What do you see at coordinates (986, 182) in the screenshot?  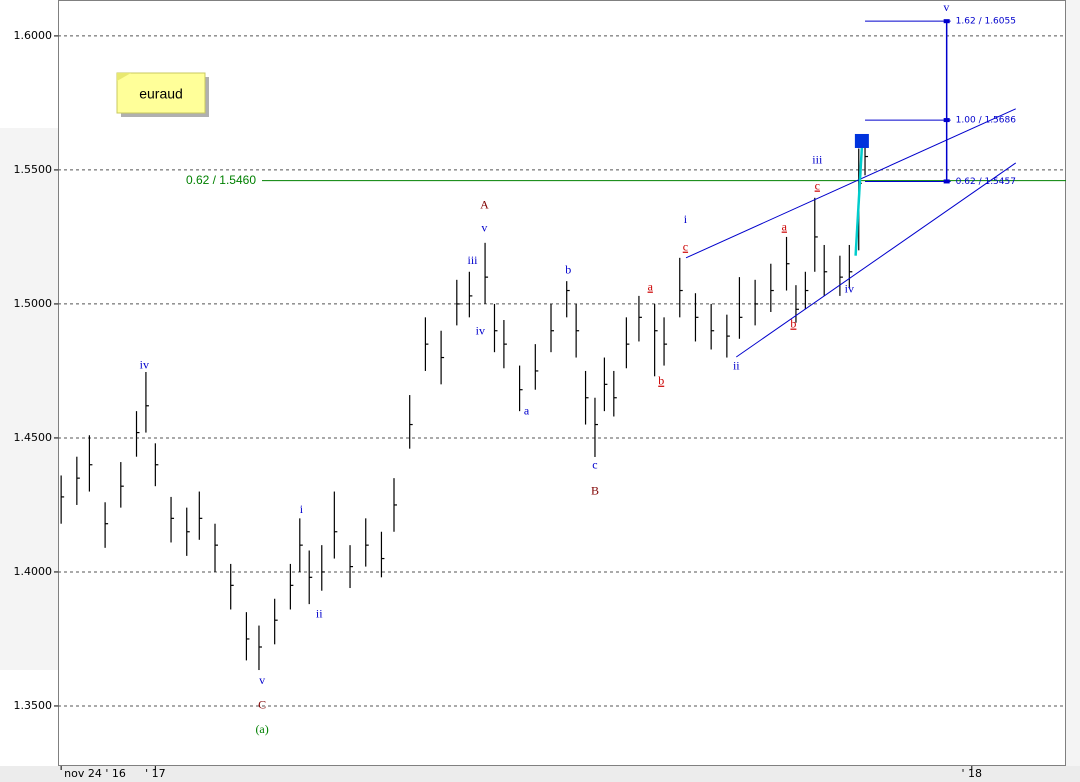 I see `fib-label: 0.62 / 1.5457` at bounding box center [986, 182].